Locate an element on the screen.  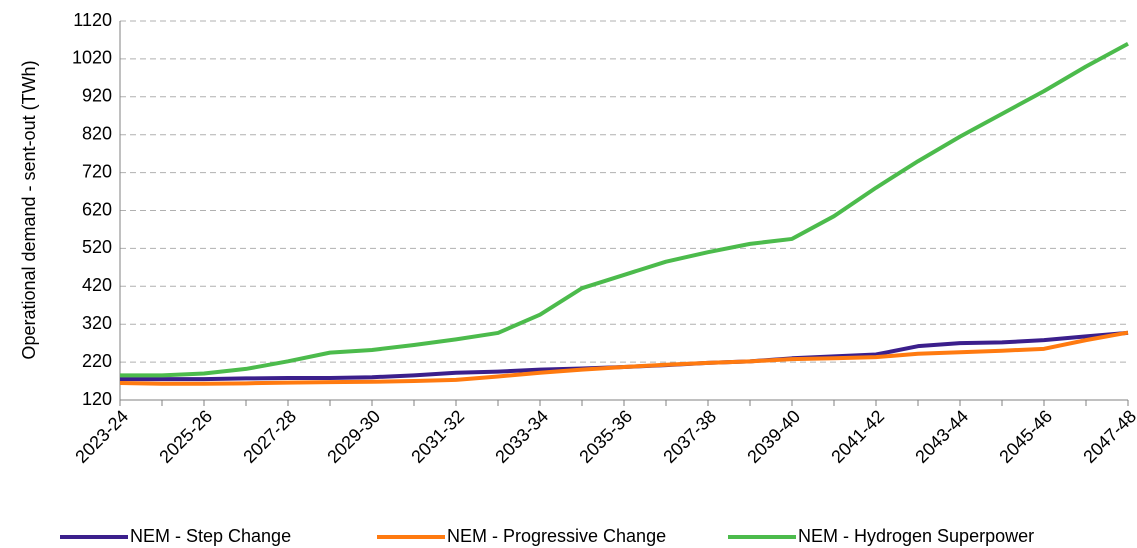
legend-label: NEM - Hydrogen Superpower is located at coordinates (916, 536).